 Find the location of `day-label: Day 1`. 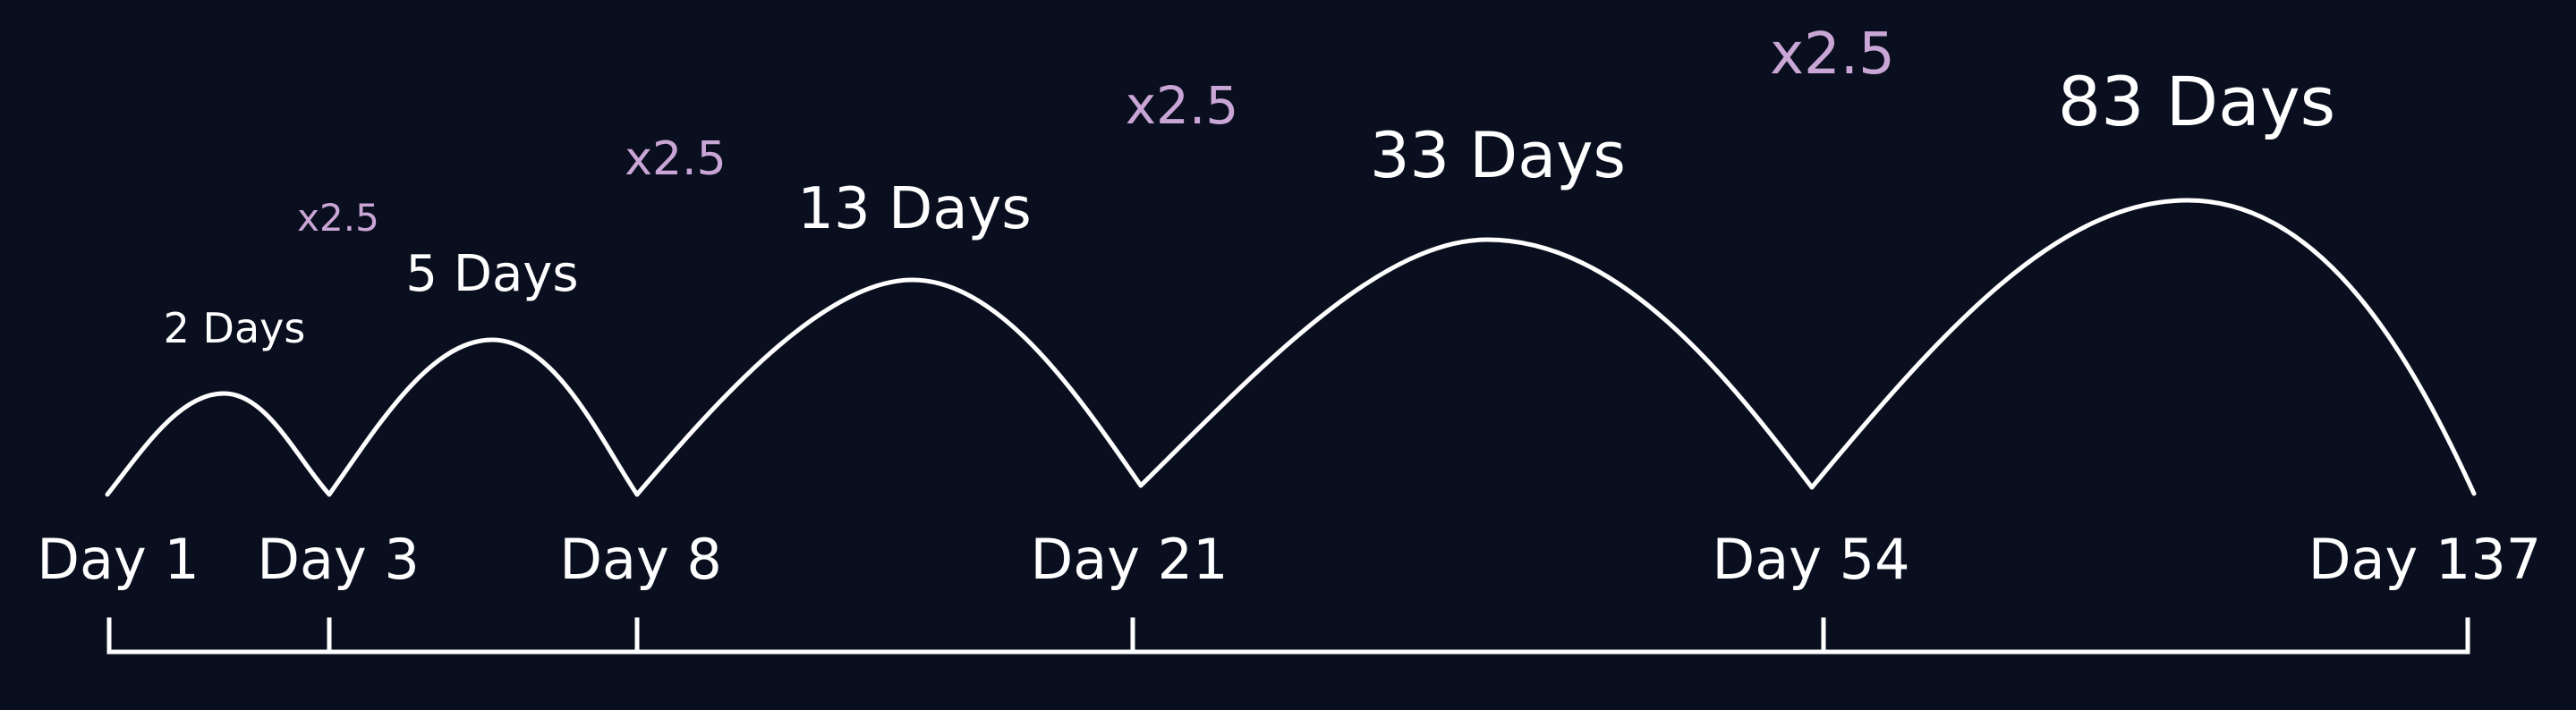

day-label: Day 1 is located at coordinates (118, 560).